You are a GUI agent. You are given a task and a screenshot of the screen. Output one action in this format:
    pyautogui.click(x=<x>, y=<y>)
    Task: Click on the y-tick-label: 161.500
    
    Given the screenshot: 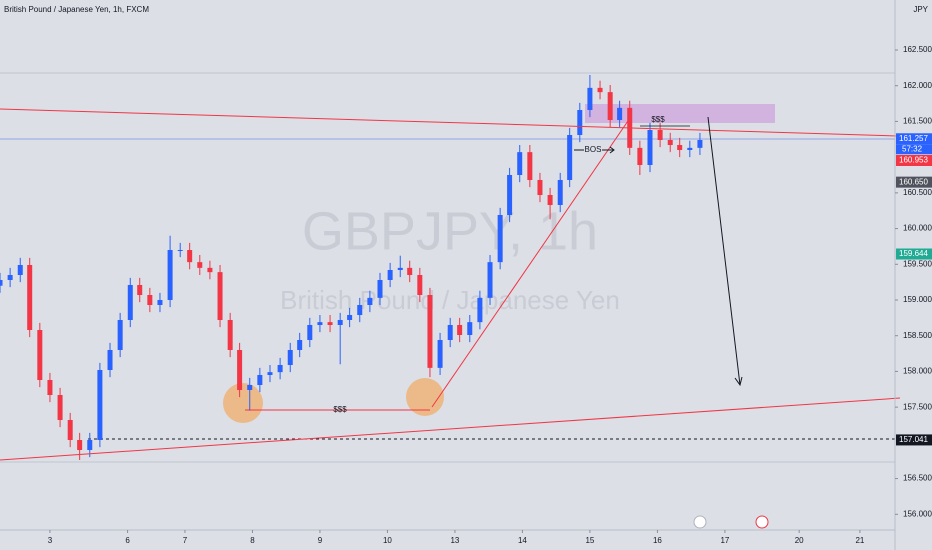 What is the action you would take?
    pyautogui.click(x=917, y=121)
    